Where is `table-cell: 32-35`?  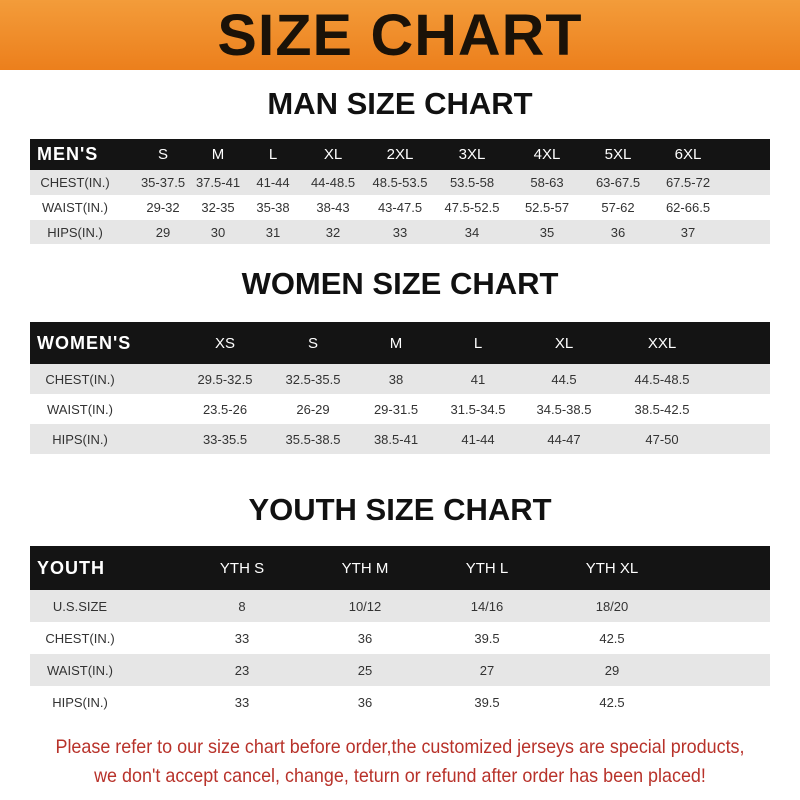
table-cell: 32-35 is located at coordinates (218, 207).